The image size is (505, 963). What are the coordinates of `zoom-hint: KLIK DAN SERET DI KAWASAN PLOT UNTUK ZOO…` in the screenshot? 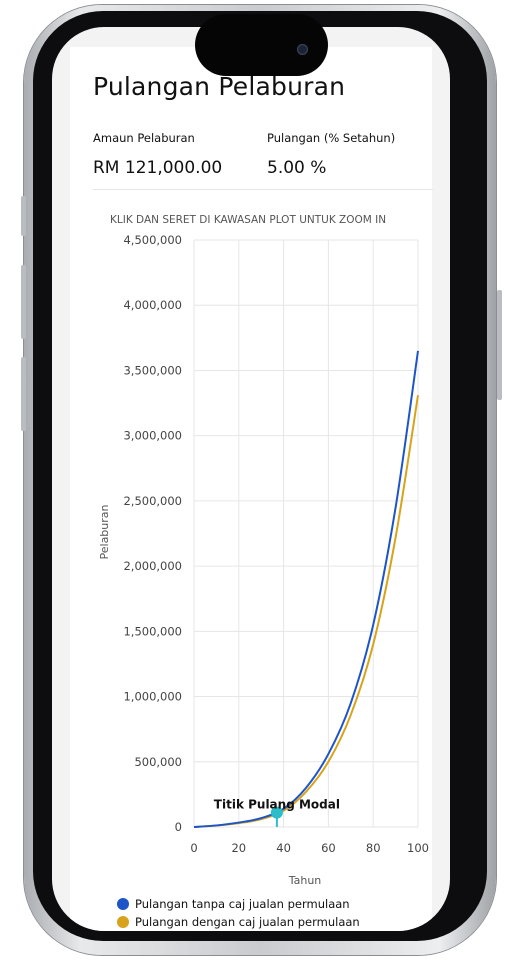 It's located at (248, 220).